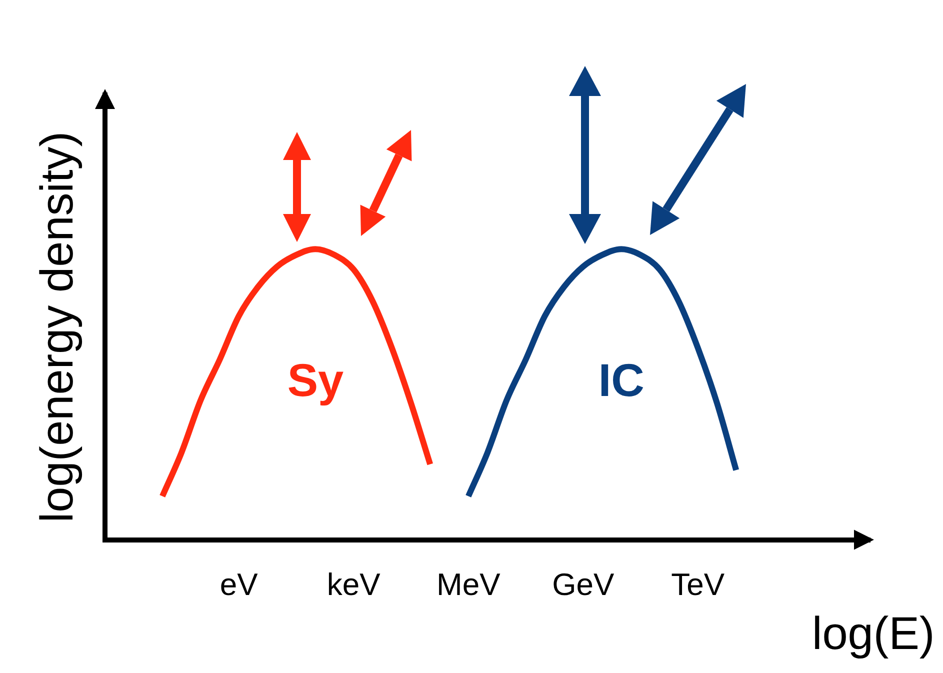  What do you see at coordinates (56, 327) in the screenshot?
I see `y-axis-title: log(energy density)` at bounding box center [56, 327].